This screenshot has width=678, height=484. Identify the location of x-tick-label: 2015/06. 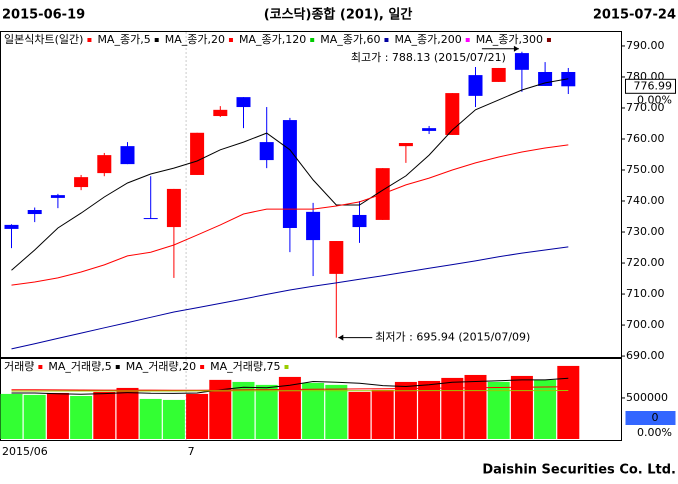
(25, 451).